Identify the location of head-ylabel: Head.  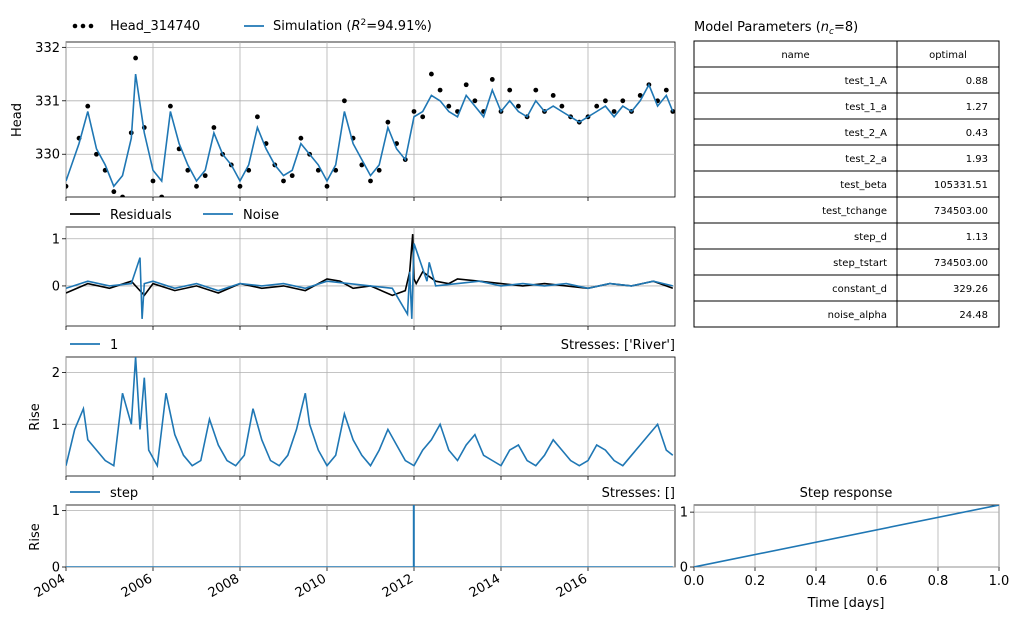
(17, 120).